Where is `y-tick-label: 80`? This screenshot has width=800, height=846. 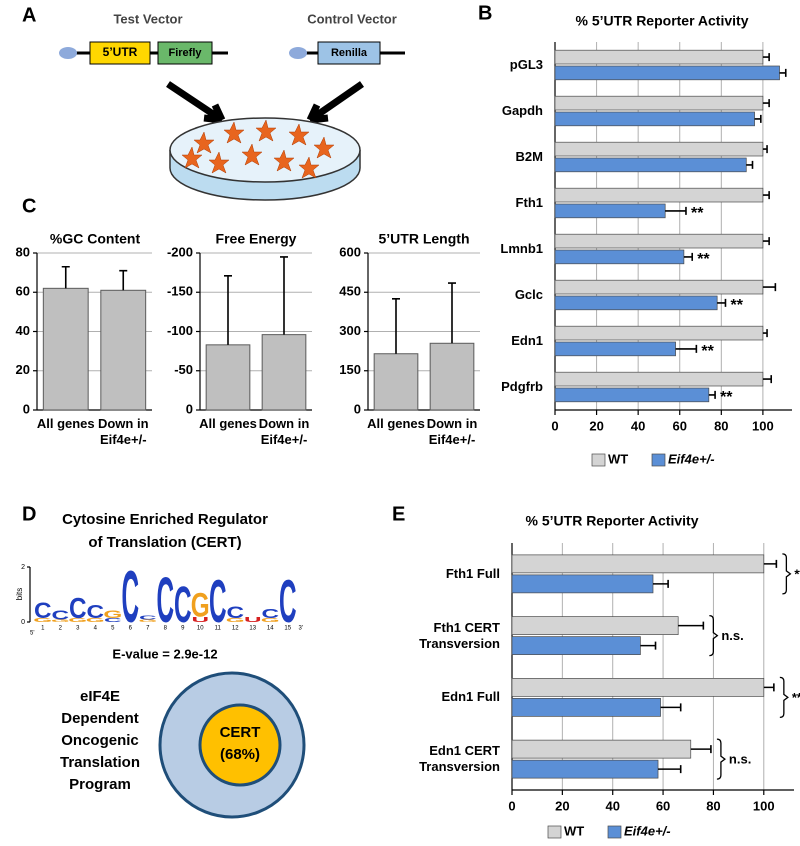
y-tick-label: 80 is located at coordinates (23, 251).